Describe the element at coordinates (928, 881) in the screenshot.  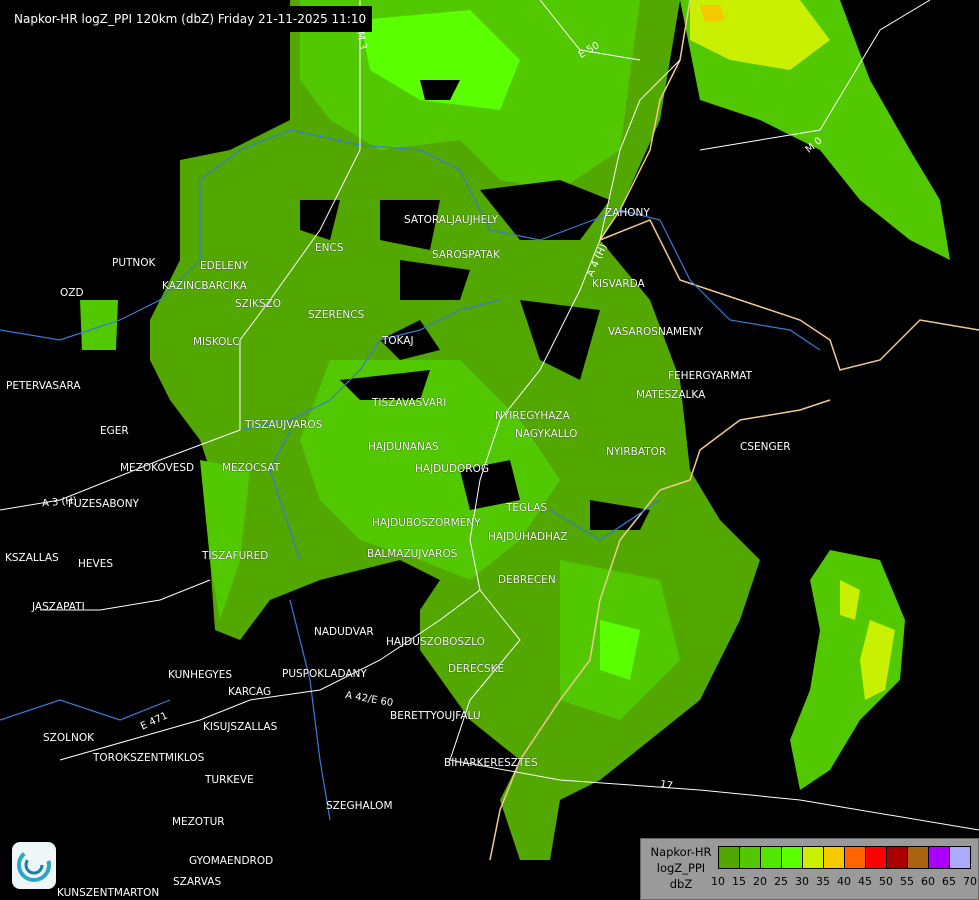
I see `legend-tick: 60` at that location.